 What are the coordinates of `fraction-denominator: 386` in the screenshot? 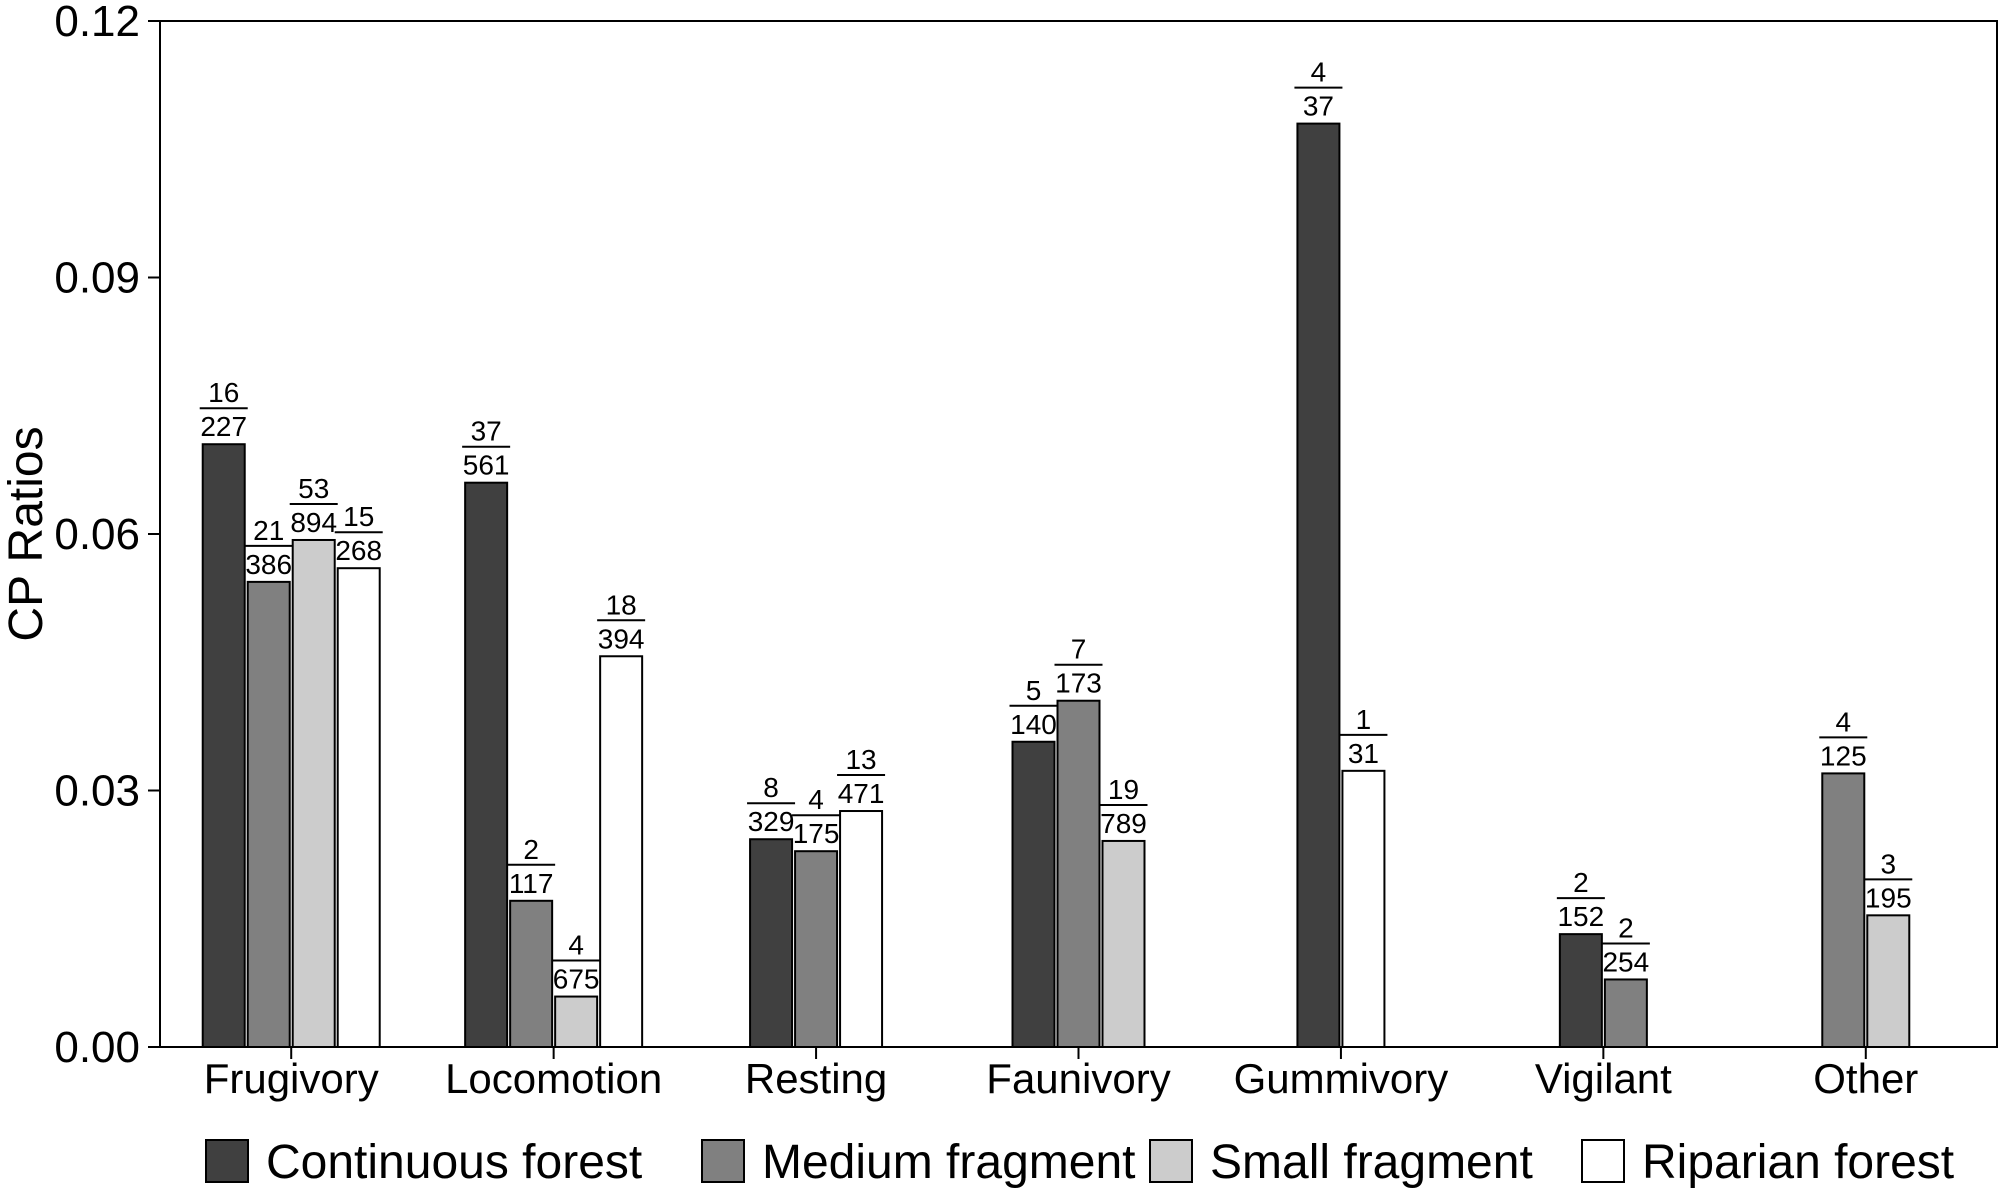 It's located at (268, 564).